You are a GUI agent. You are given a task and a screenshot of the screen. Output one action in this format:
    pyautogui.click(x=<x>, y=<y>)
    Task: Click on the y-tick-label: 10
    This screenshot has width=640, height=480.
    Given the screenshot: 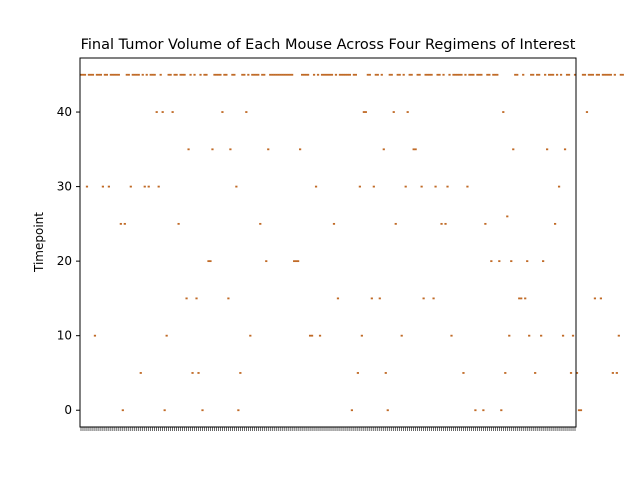 What is the action you would take?
    pyautogui.click(x=64, y=336)
    